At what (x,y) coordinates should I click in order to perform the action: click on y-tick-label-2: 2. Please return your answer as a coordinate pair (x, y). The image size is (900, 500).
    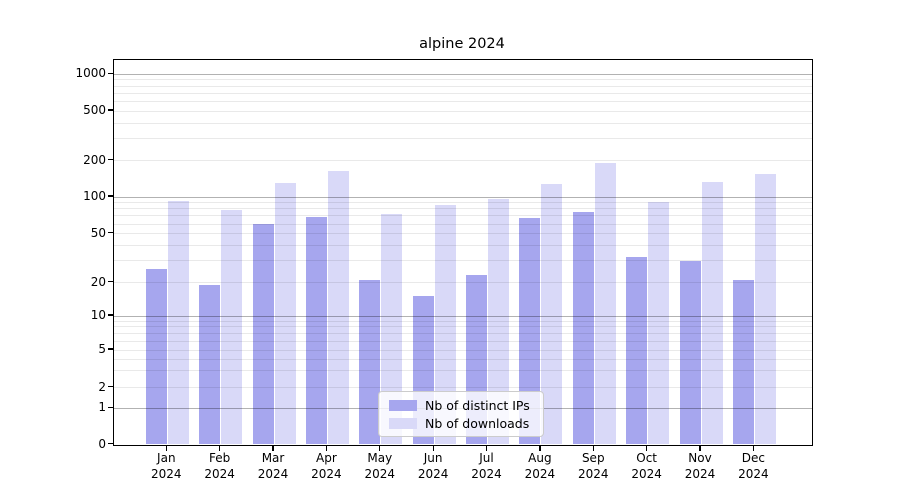
    Looking at the image, I should click on (102, 386).